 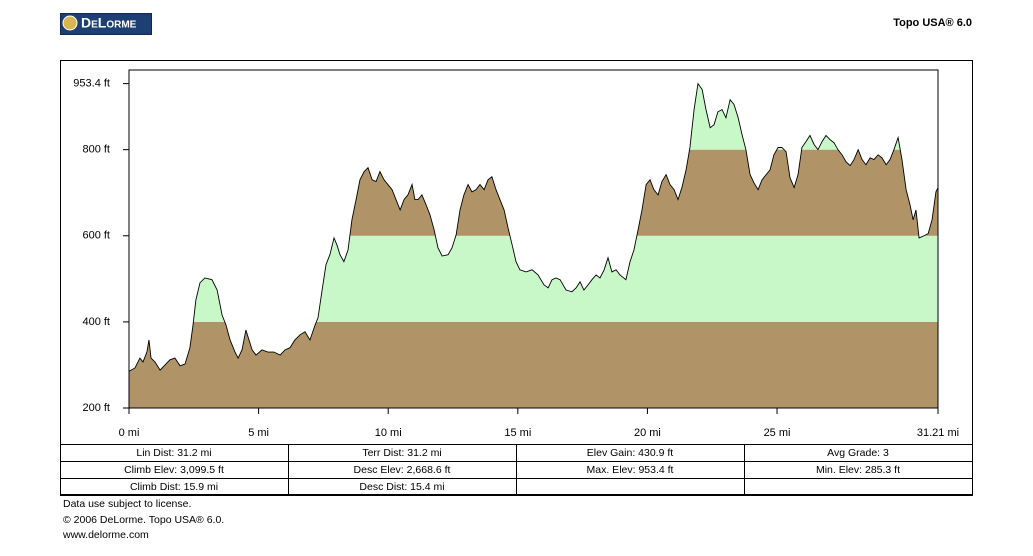 I want to click on y-tick-label: 953.4 ft, so click(x=91, y=84).